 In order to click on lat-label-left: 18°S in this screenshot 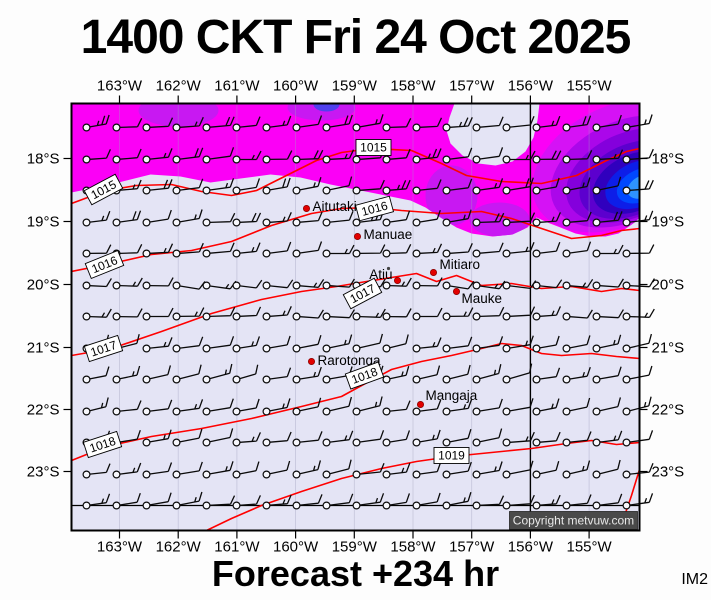, I will do `click(43, 159)`.